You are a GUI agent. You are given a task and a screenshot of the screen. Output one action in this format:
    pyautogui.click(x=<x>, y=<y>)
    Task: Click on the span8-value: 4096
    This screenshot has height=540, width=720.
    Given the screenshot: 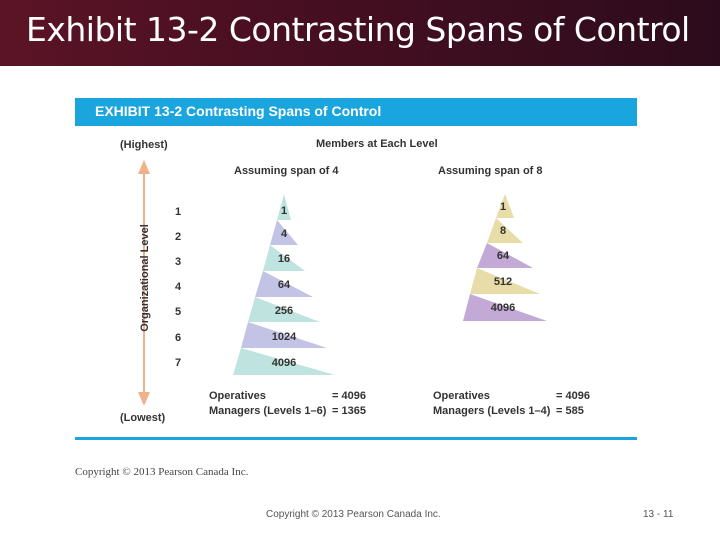 What is the action you would take?
    pyautogui.click(x=503, y=308)
    